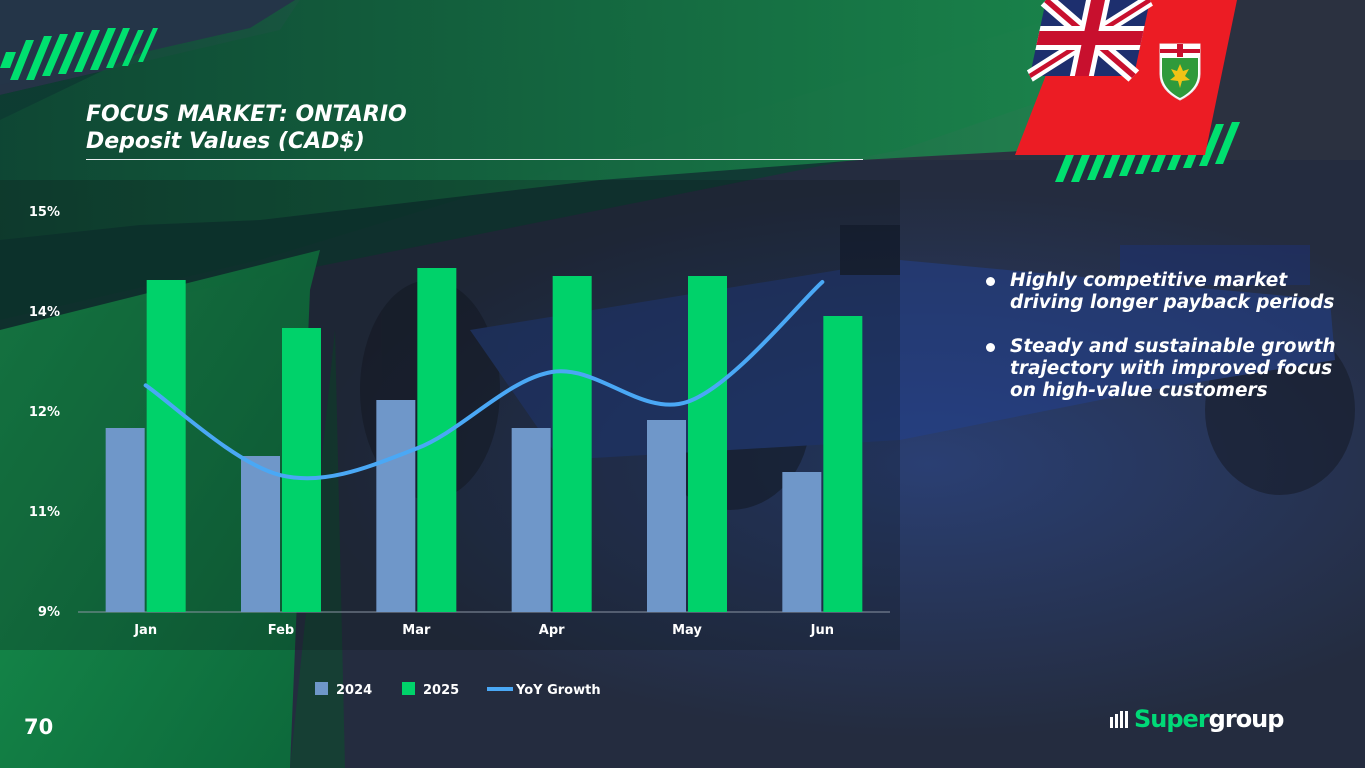 The height and width of the screenshot is (768, 1365). What do you see at coordinates (552, 630) in the screenshot?
I see `x-tick-label: Apr` at bounding box center [552, 630].